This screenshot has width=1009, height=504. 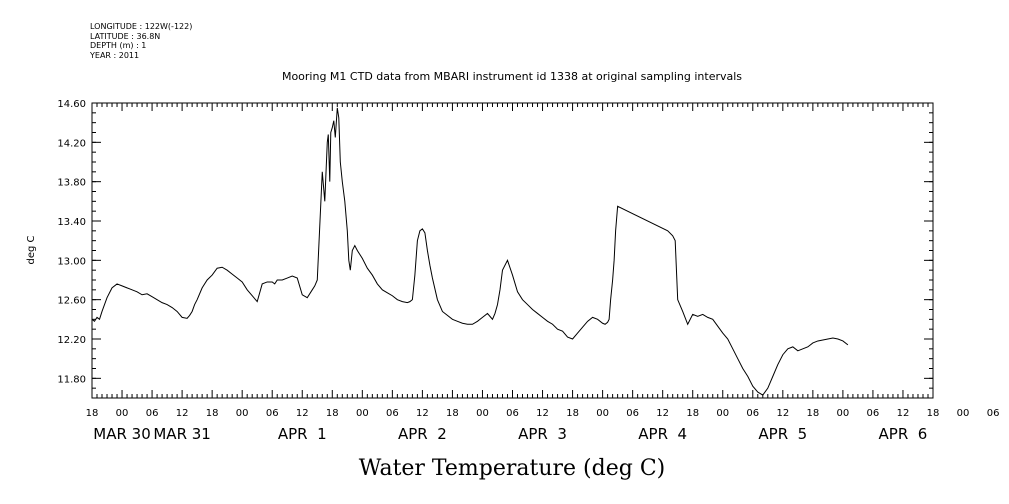 What do you see at coordinates (71, 301) in the screenshot?
I see `y-tick-label: 12.60` at bounding box center [71, 301].